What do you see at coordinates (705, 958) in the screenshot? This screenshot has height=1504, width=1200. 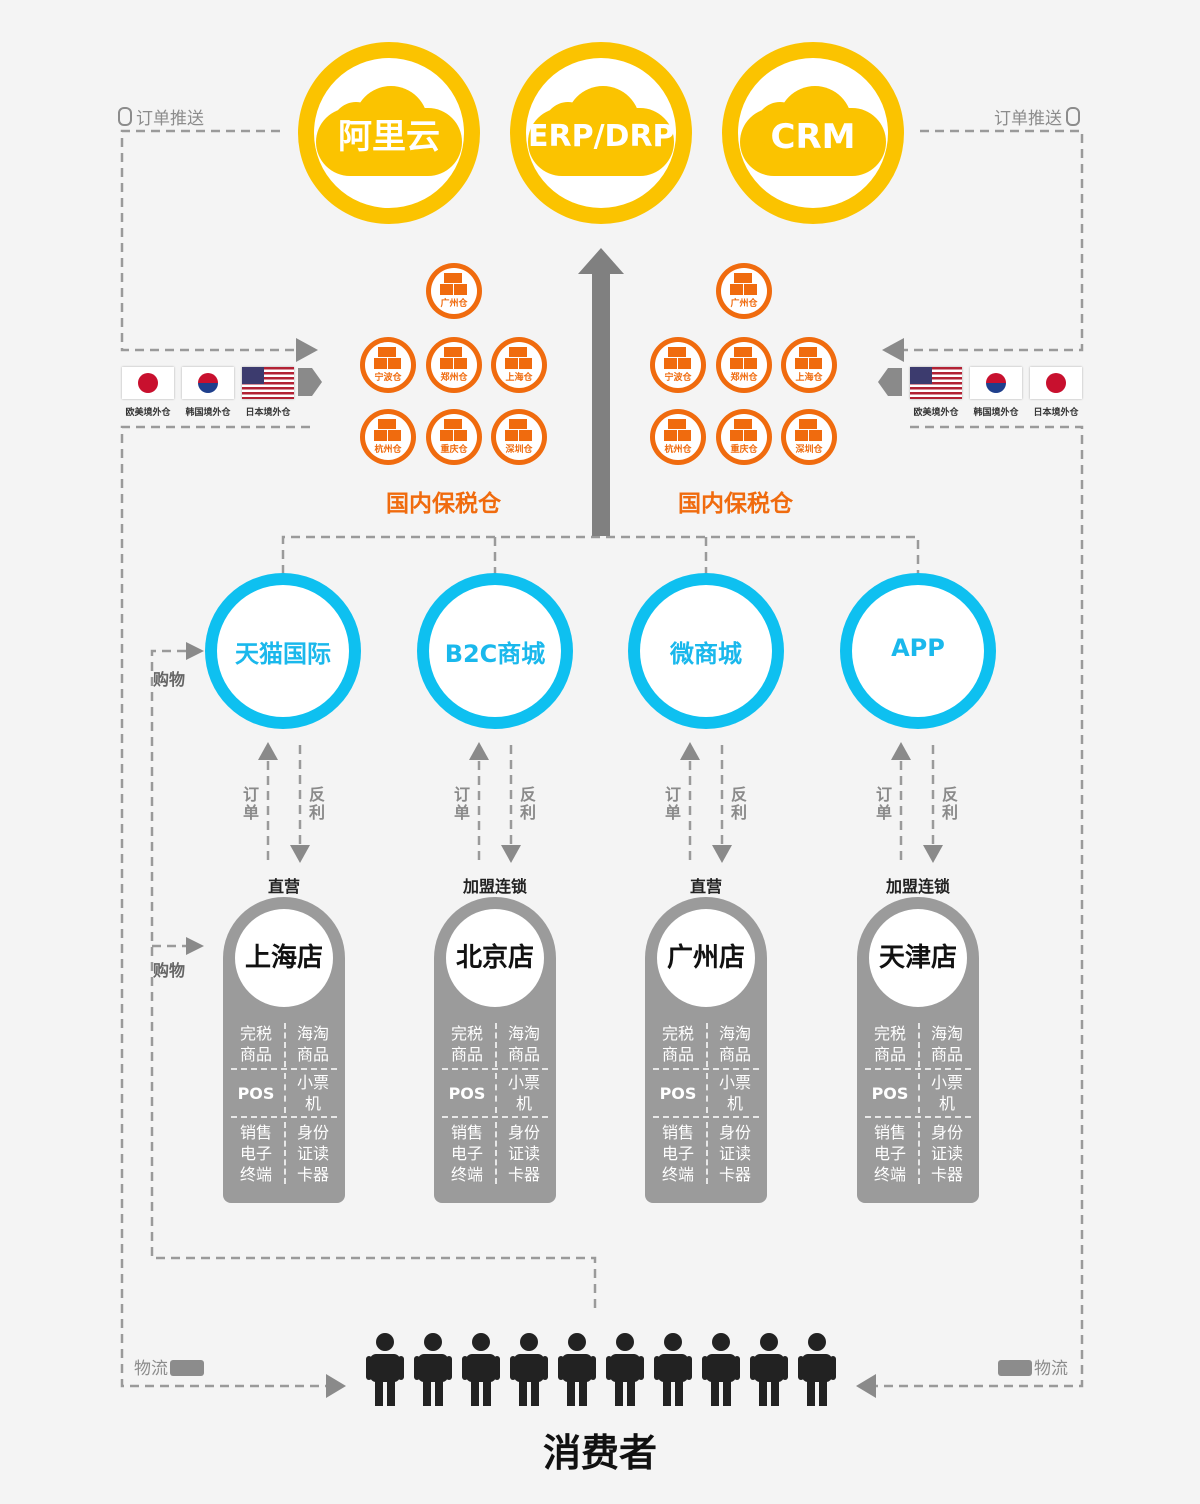 I see `store-name: 广州店` at bounding box center [705, 958].